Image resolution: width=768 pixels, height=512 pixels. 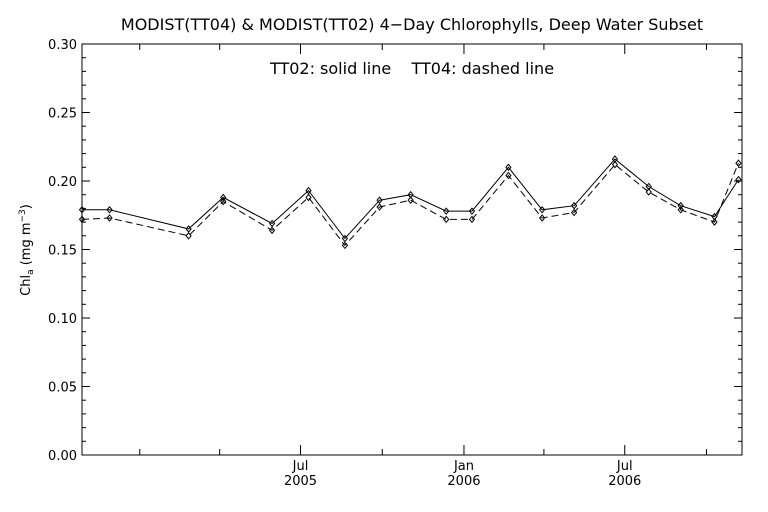 I want to click on y-tick-label: 0.00, so click(x=62, y=456).